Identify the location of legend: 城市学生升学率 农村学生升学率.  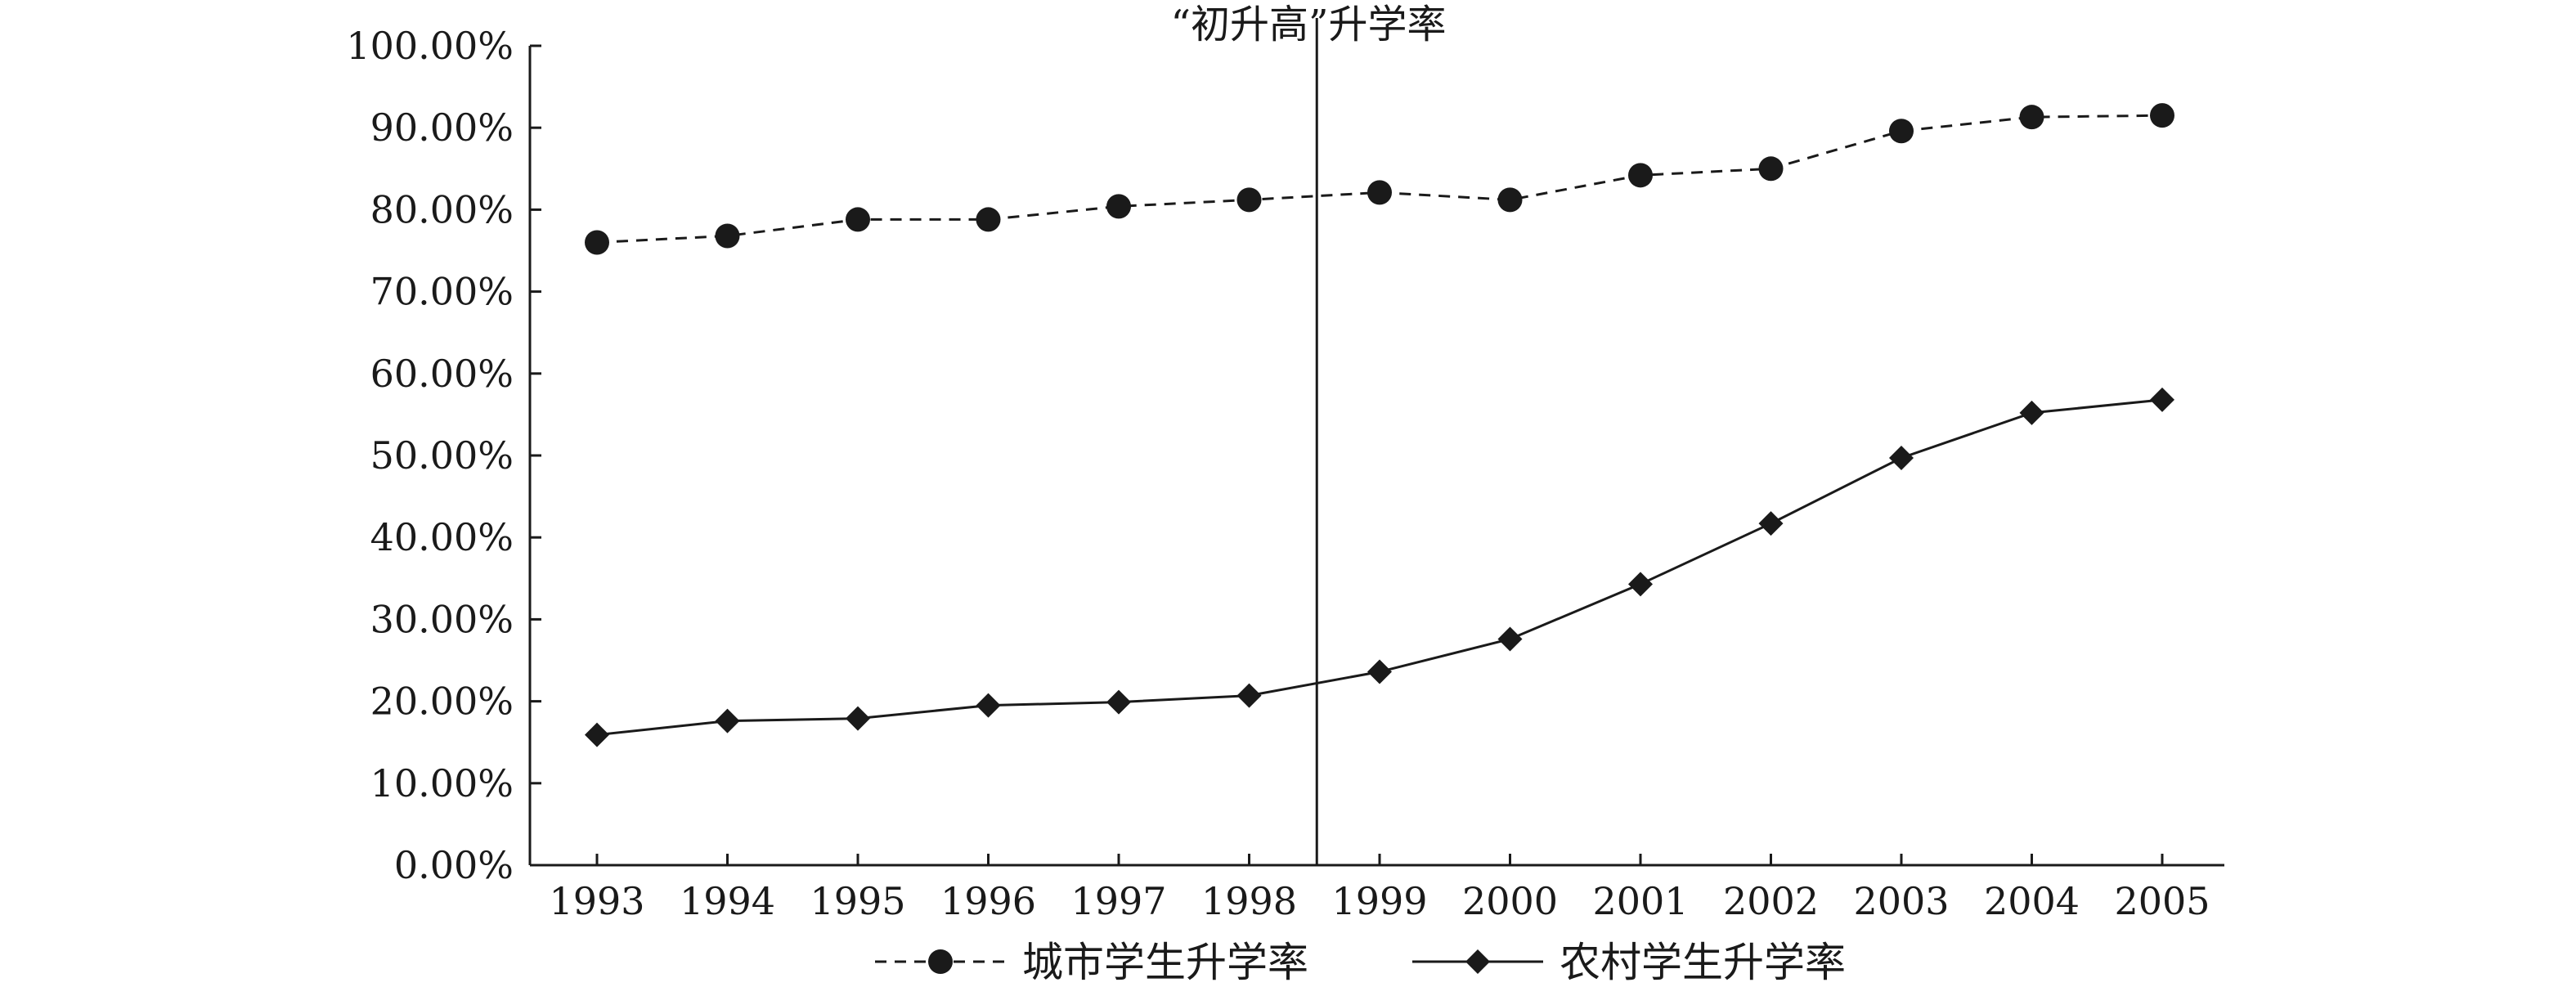
(1360, 963).